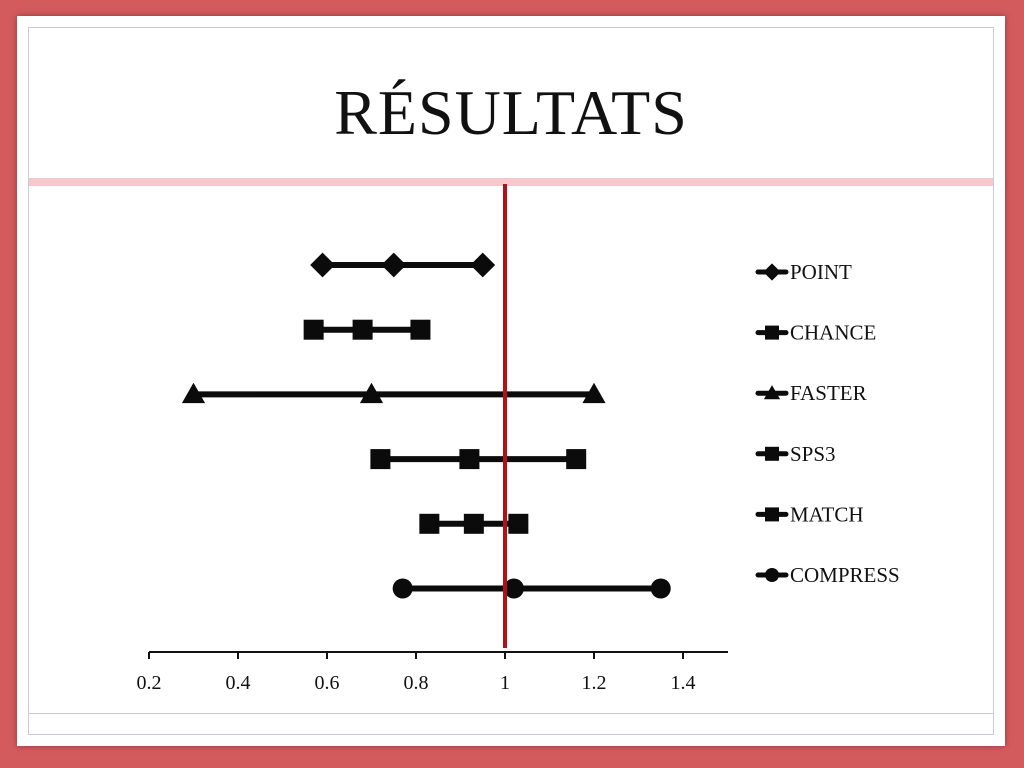 The image size is (1024, 768). What do you see at coordinates (531, 588) in the screenshot?
I see `series-compress` at bounding box center [531, 588].